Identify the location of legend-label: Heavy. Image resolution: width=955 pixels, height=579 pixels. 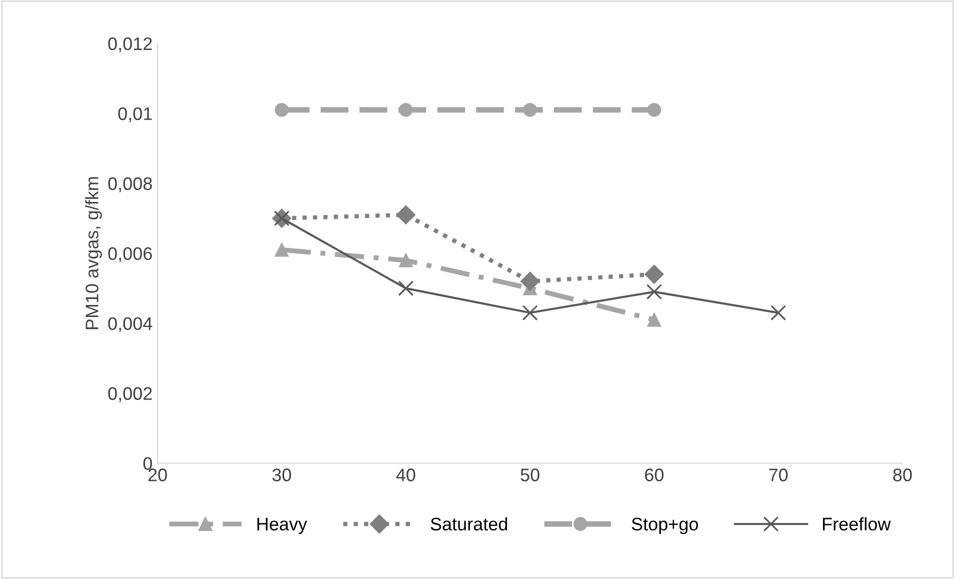
(282, 526).